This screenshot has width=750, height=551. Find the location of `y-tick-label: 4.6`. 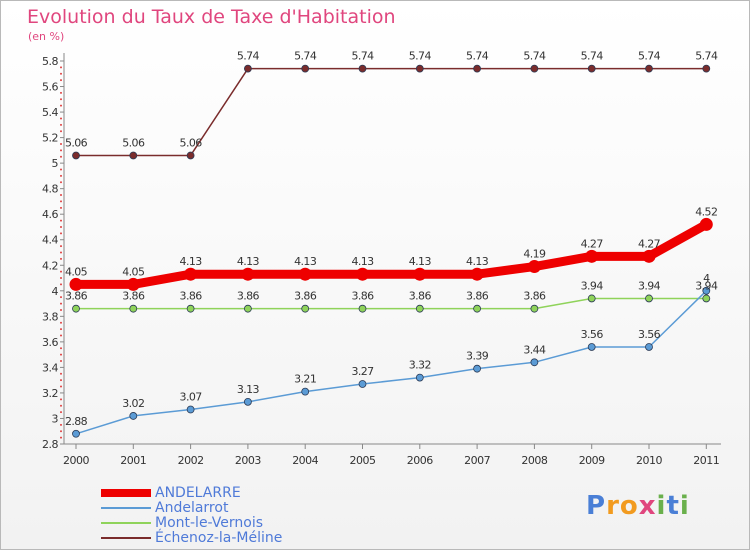

y-tick-label: 4.6 is located at coordinates (50, 214).